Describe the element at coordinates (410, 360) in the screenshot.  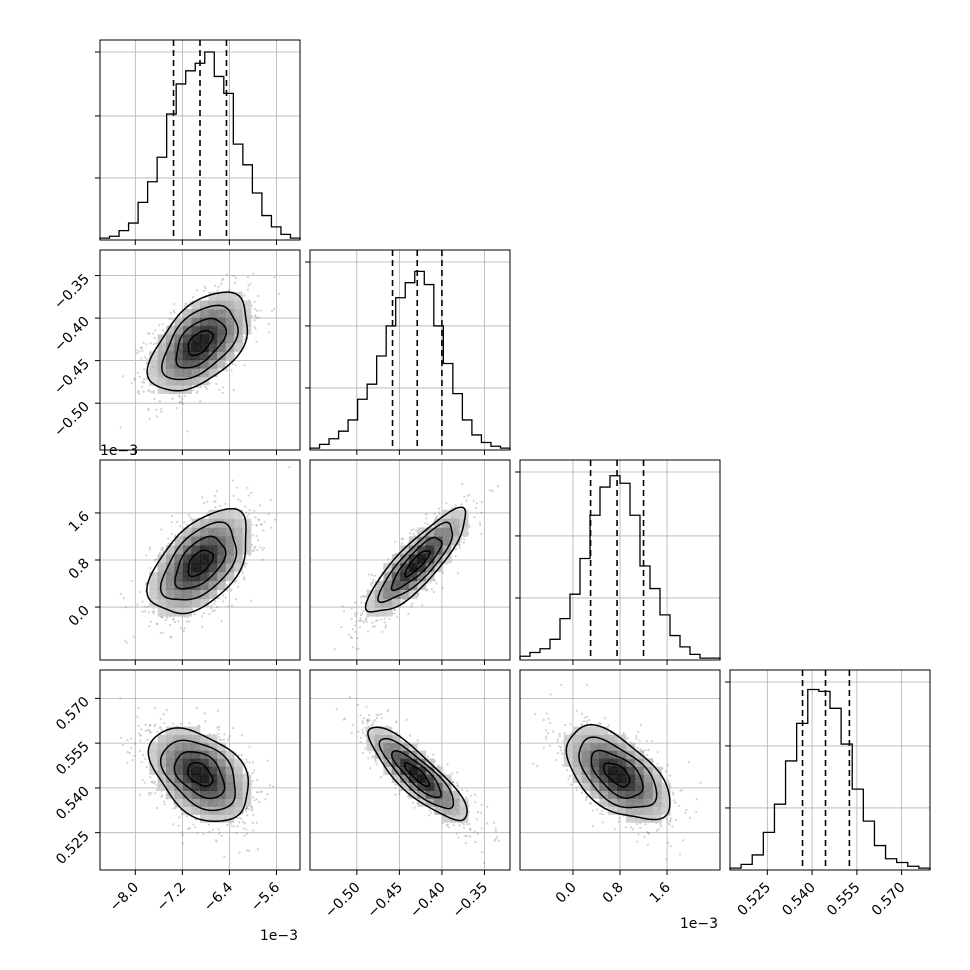
I see `histogram-step` at that location.